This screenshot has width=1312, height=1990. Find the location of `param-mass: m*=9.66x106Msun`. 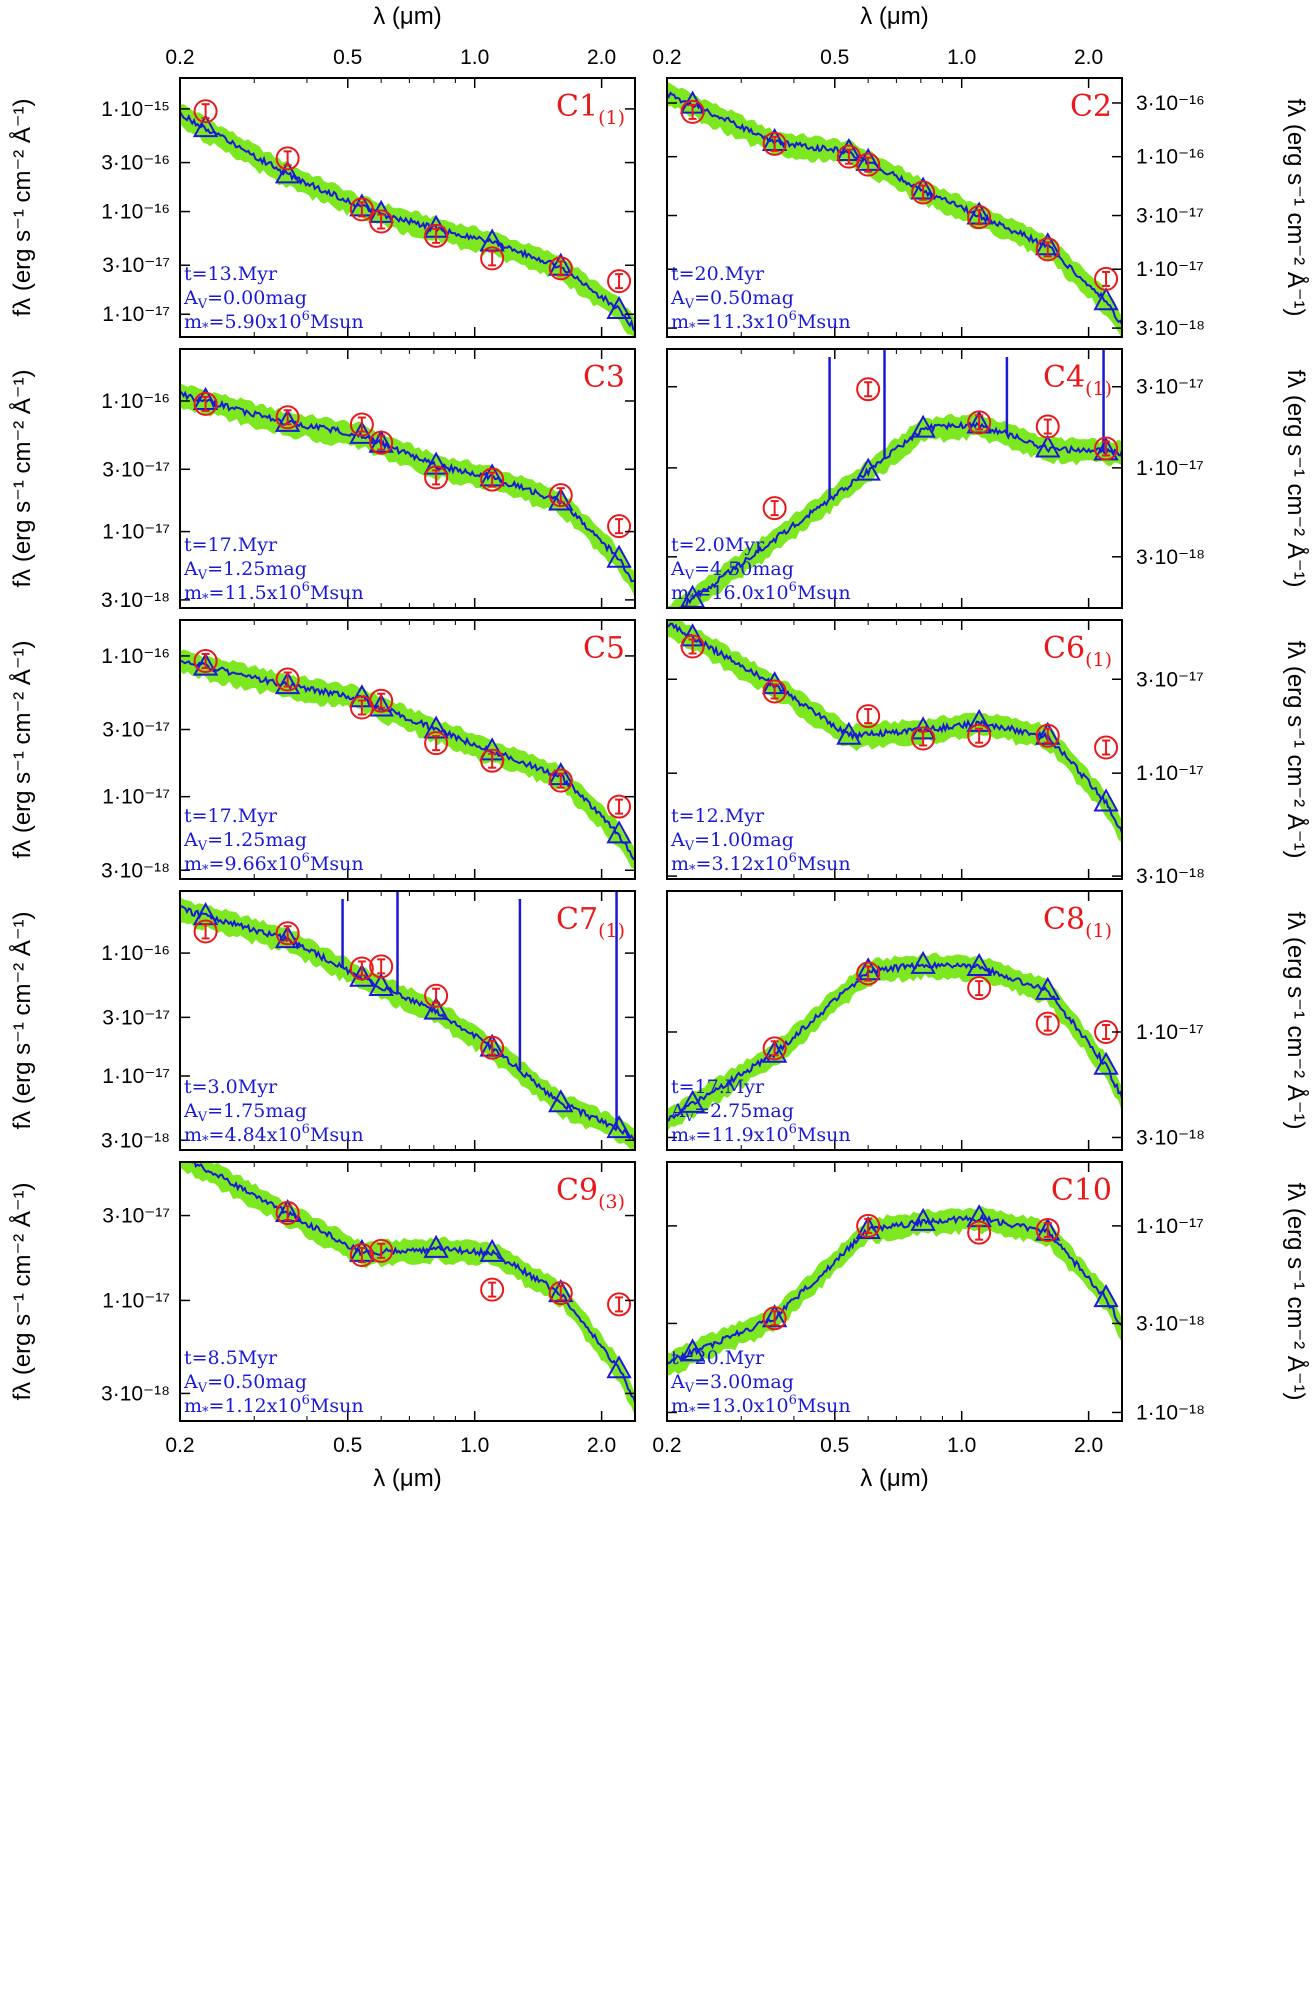

param-mass: m*=9.66x106Msun is located at coordinates (274, 864).